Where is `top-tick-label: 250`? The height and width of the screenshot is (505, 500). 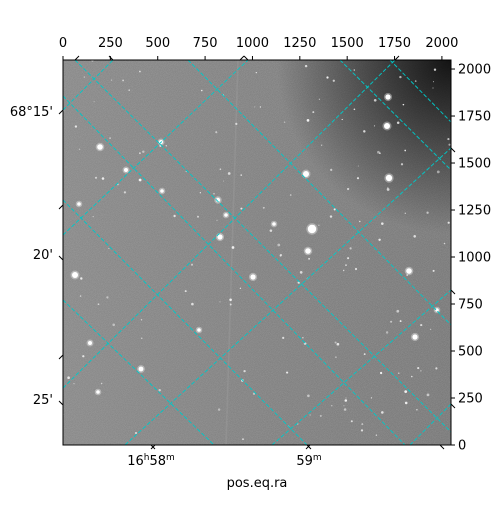 top-tick-label: 250 is located at coordinates (110, 43).